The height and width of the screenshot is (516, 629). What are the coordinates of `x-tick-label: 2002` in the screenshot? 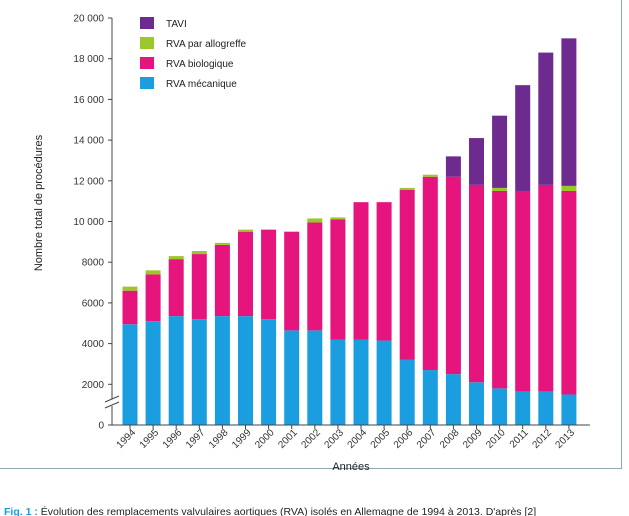 It's located at (311, 439).